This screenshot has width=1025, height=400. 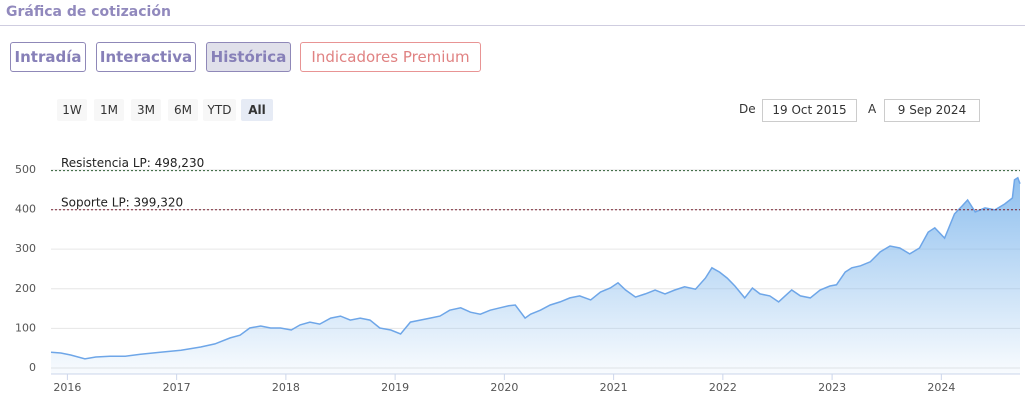 I want to click on x-tick-label: 2023, so click(x=832, y=387).